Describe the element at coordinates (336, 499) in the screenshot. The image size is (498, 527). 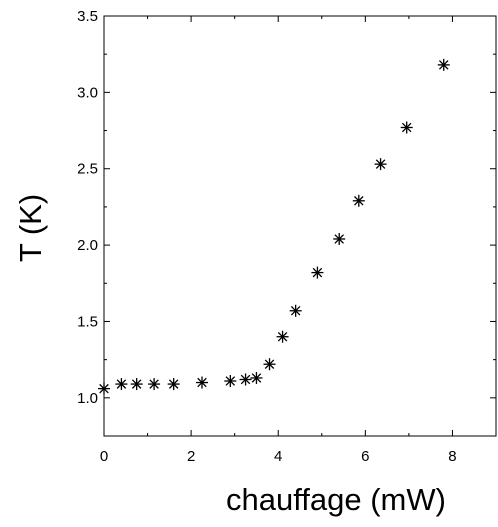
I see `x-axis-title: chauffage (mW)` at that location.